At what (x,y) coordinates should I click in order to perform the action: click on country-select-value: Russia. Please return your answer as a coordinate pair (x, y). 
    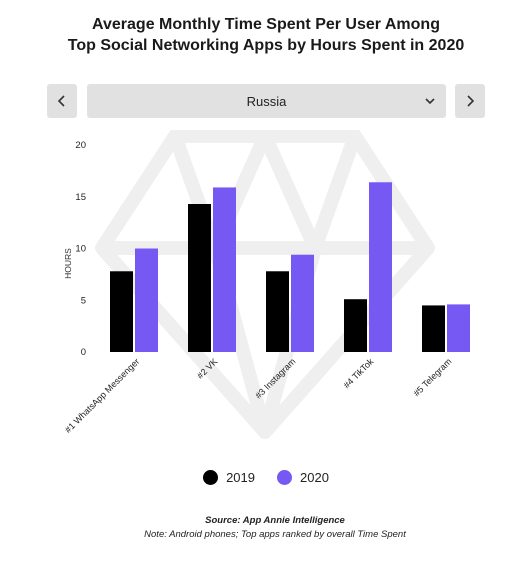
    Looking at the image, I should click on (266, 101).